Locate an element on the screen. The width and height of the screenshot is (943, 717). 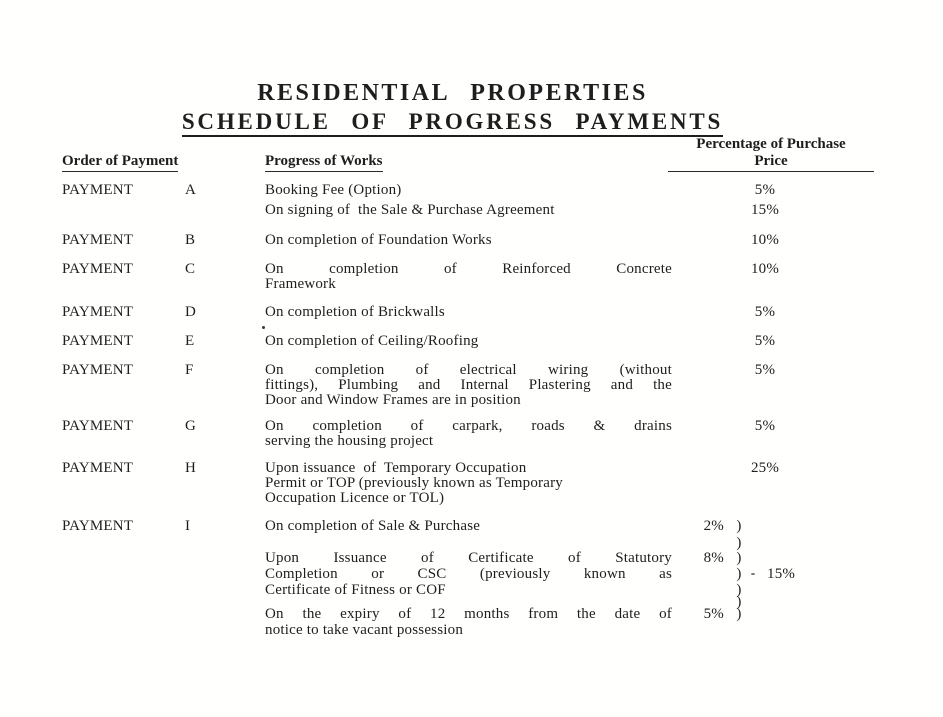
payment-letter: B is located at coordinates (190, 240).